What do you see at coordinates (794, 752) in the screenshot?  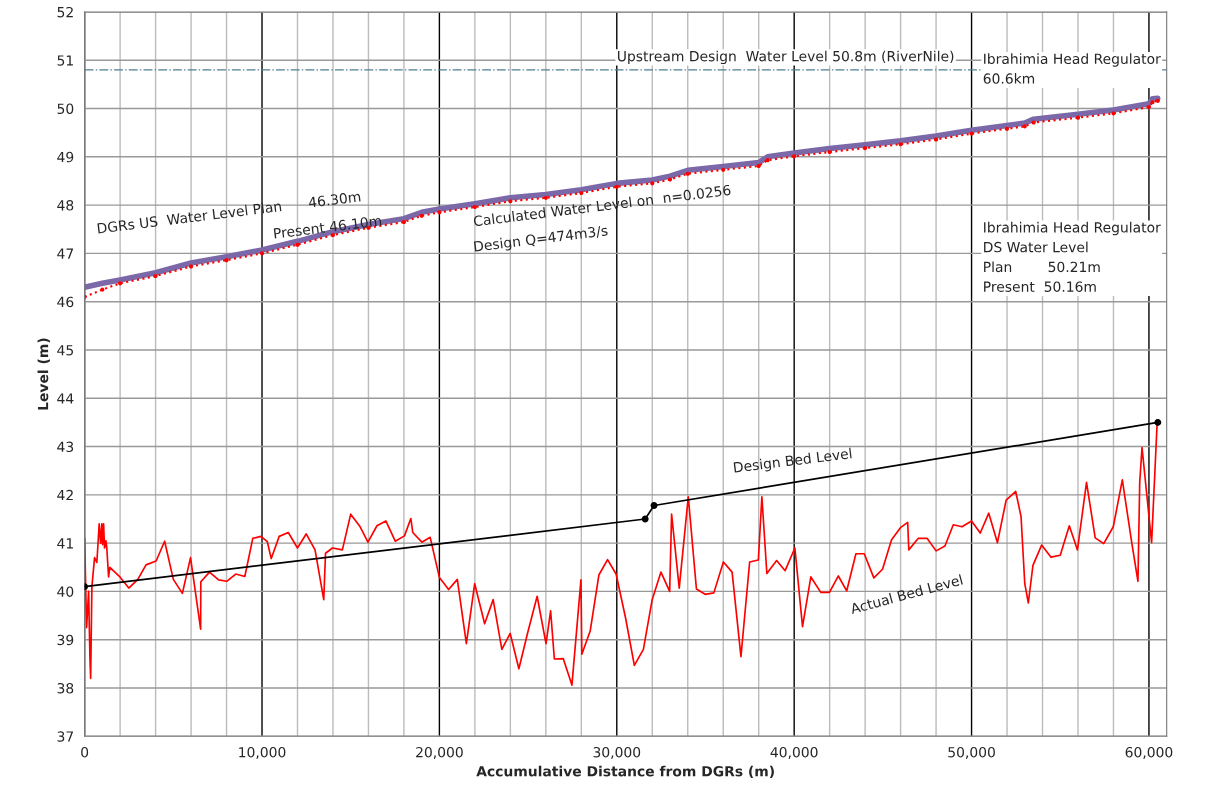 I see `x-tick-label: 40,000` at bounding box center [794, 752].